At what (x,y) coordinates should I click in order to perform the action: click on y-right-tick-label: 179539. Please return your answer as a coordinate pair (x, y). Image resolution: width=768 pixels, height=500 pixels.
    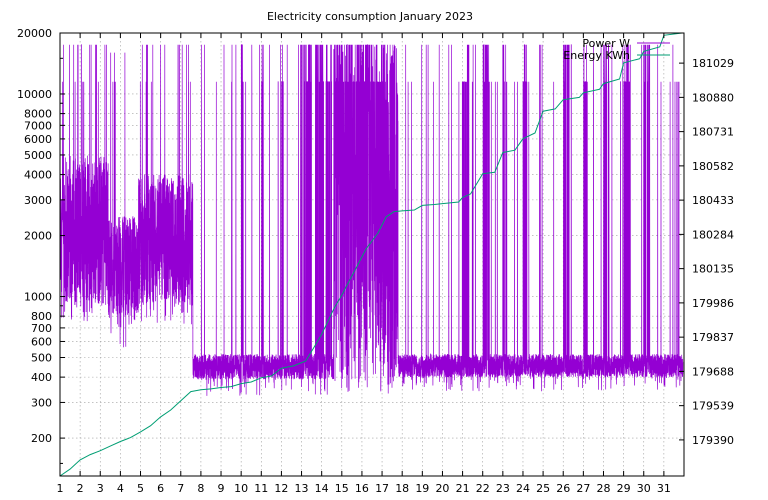
    Looking at the image, I should click on (713, 406).